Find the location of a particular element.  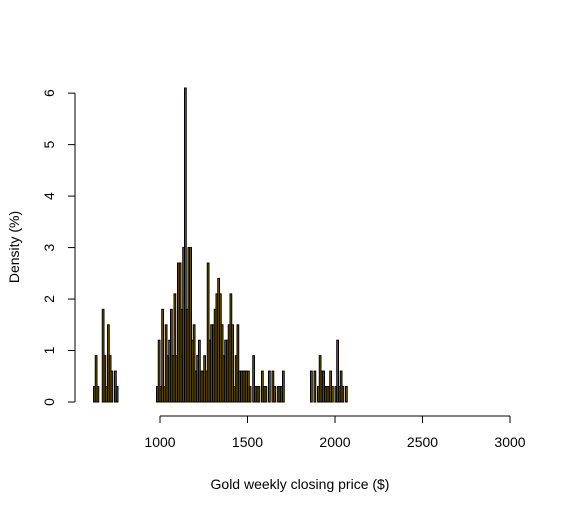

x-tick-label: 3000 is located at coordinates (509, 442).